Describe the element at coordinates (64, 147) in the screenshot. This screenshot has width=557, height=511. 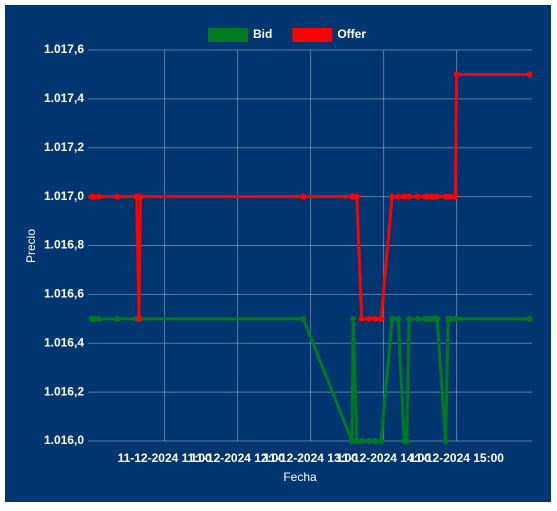
I see `y-tick-label: 1.017,2` at that location.